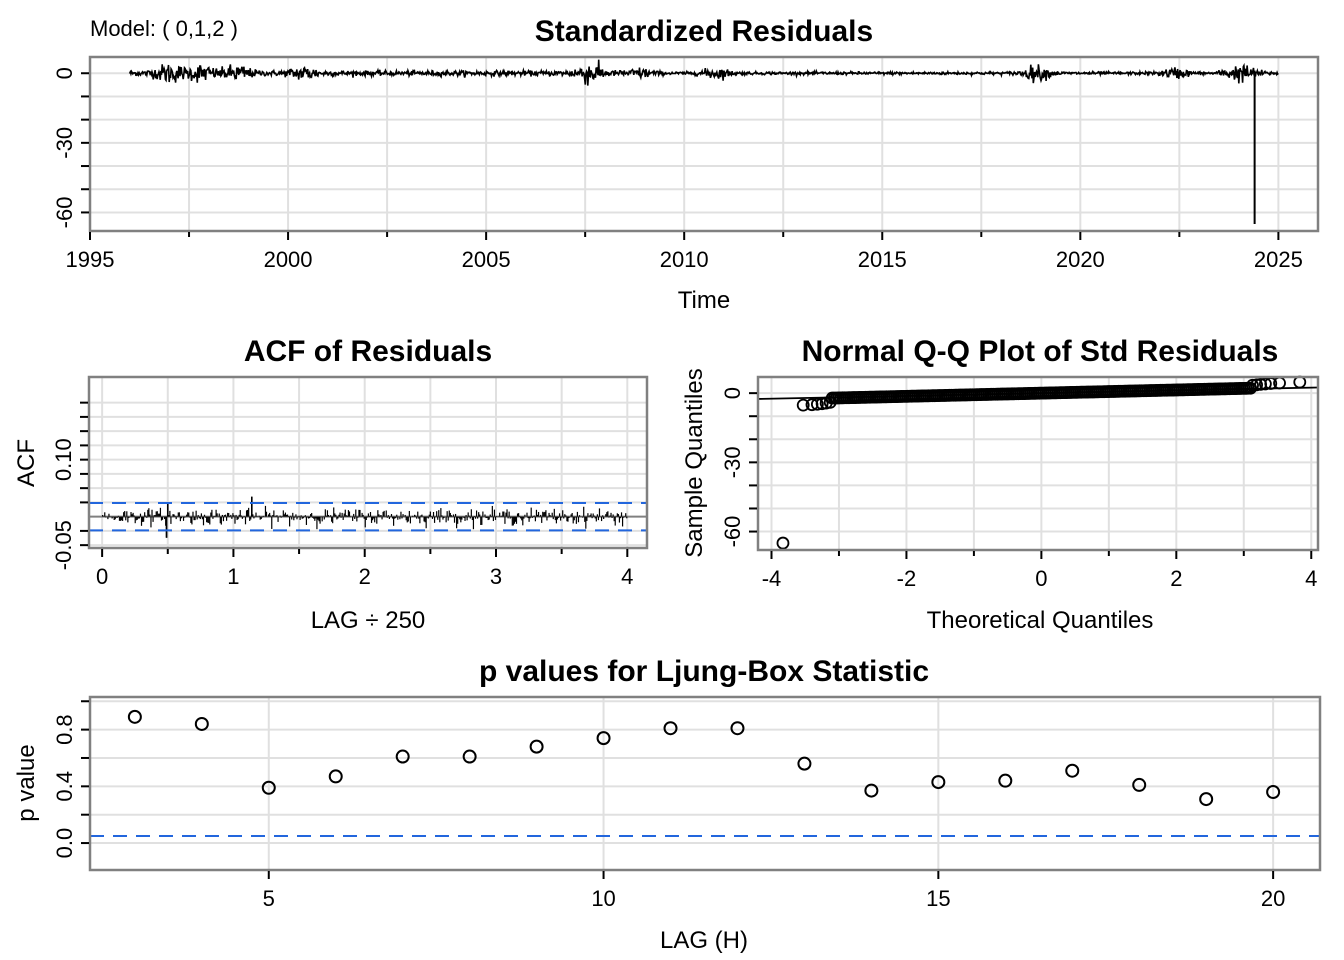 This screenshot has height=960, width=1344. I want to click on acf-grid, so click(368, 462).